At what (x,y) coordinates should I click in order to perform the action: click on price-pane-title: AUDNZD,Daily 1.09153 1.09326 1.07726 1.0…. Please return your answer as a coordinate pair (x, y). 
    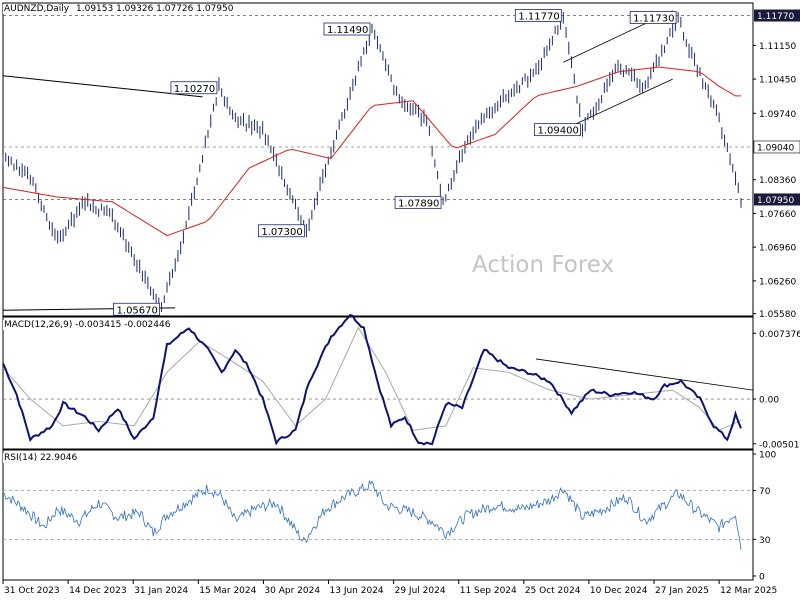
    Looking at the image, I should click on (119, 9).